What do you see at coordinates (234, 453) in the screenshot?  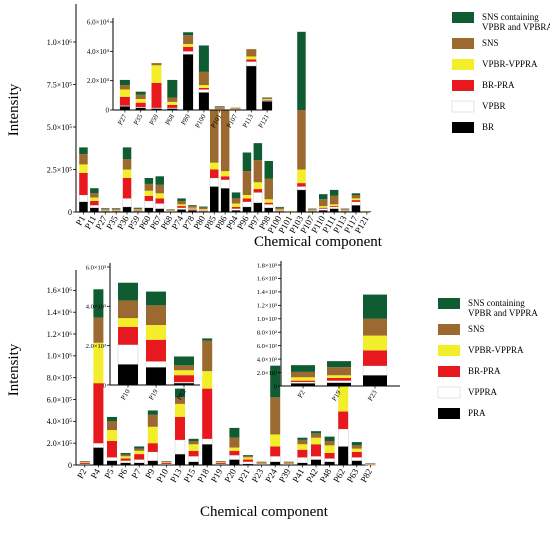 I see `bar-br-pra-p20` at bounding box center [234, 453].